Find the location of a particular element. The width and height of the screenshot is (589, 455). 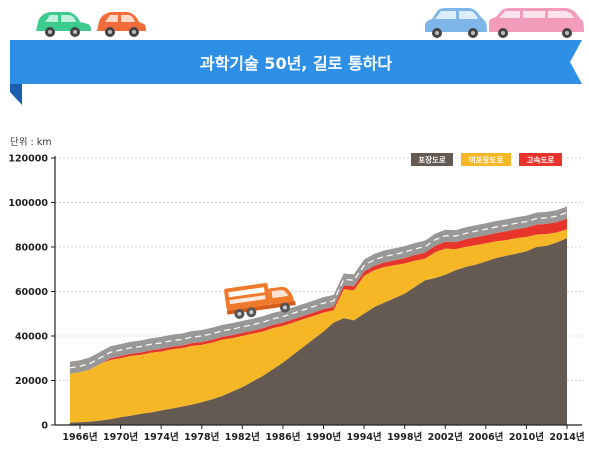

y-tick-label: 100000 is located at coordinates (28, 203).